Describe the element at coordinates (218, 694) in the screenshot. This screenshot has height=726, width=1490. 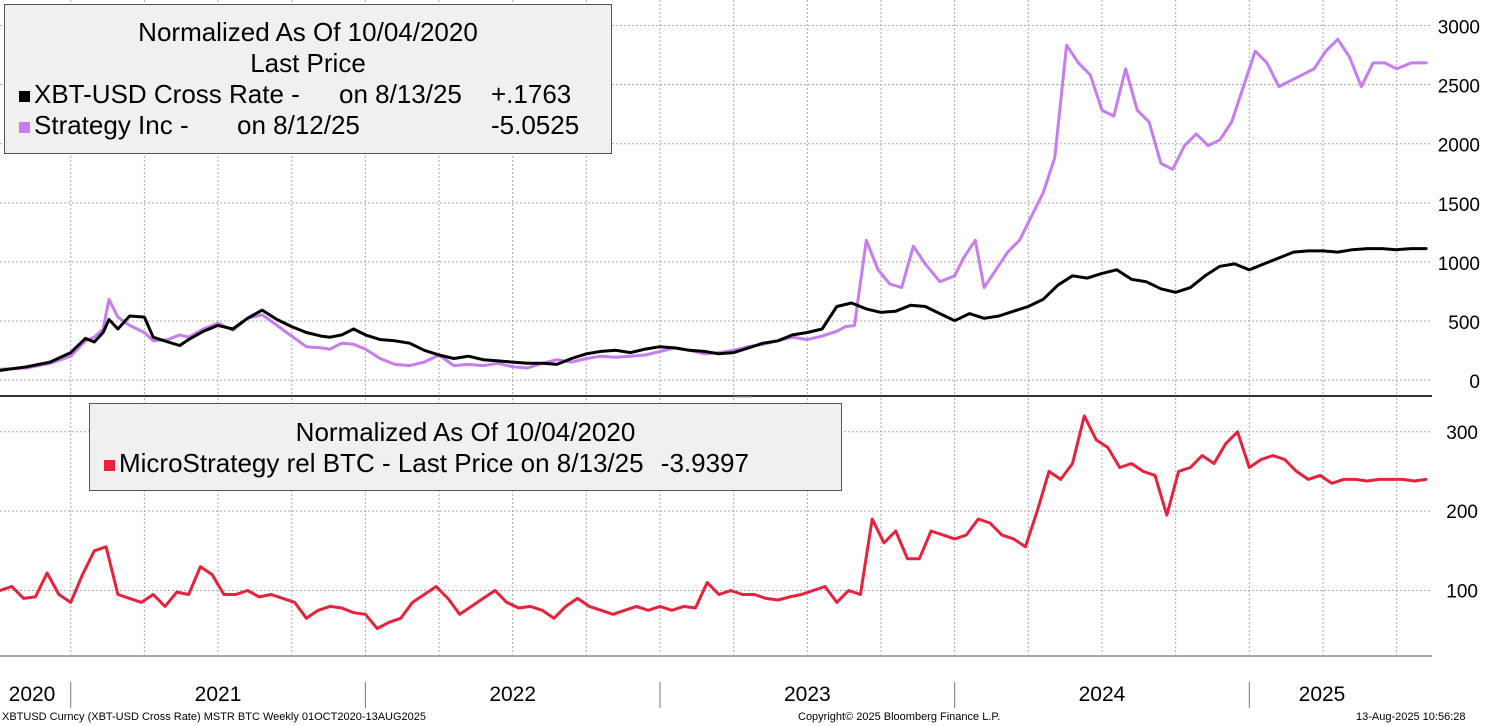
I see `x-tick-label: 2021` at that location.